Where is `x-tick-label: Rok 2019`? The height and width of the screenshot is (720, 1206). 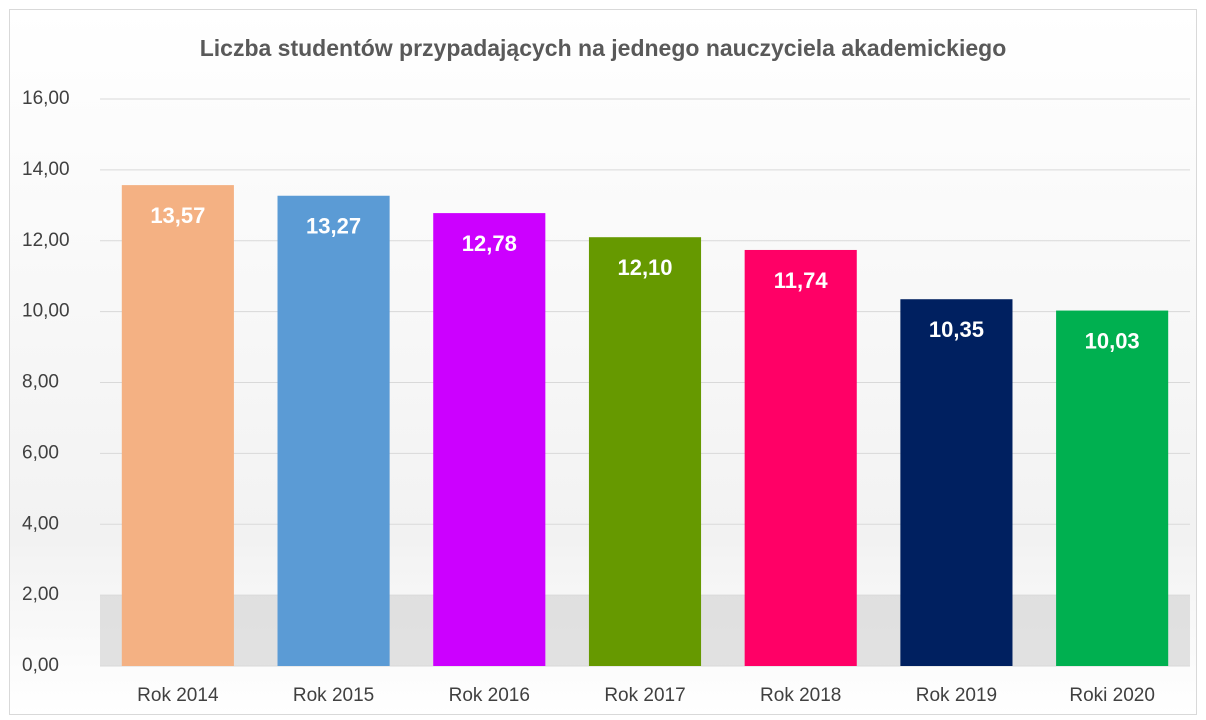
x-tick-label: Rok 2019 is located at coordinates (956, 695).